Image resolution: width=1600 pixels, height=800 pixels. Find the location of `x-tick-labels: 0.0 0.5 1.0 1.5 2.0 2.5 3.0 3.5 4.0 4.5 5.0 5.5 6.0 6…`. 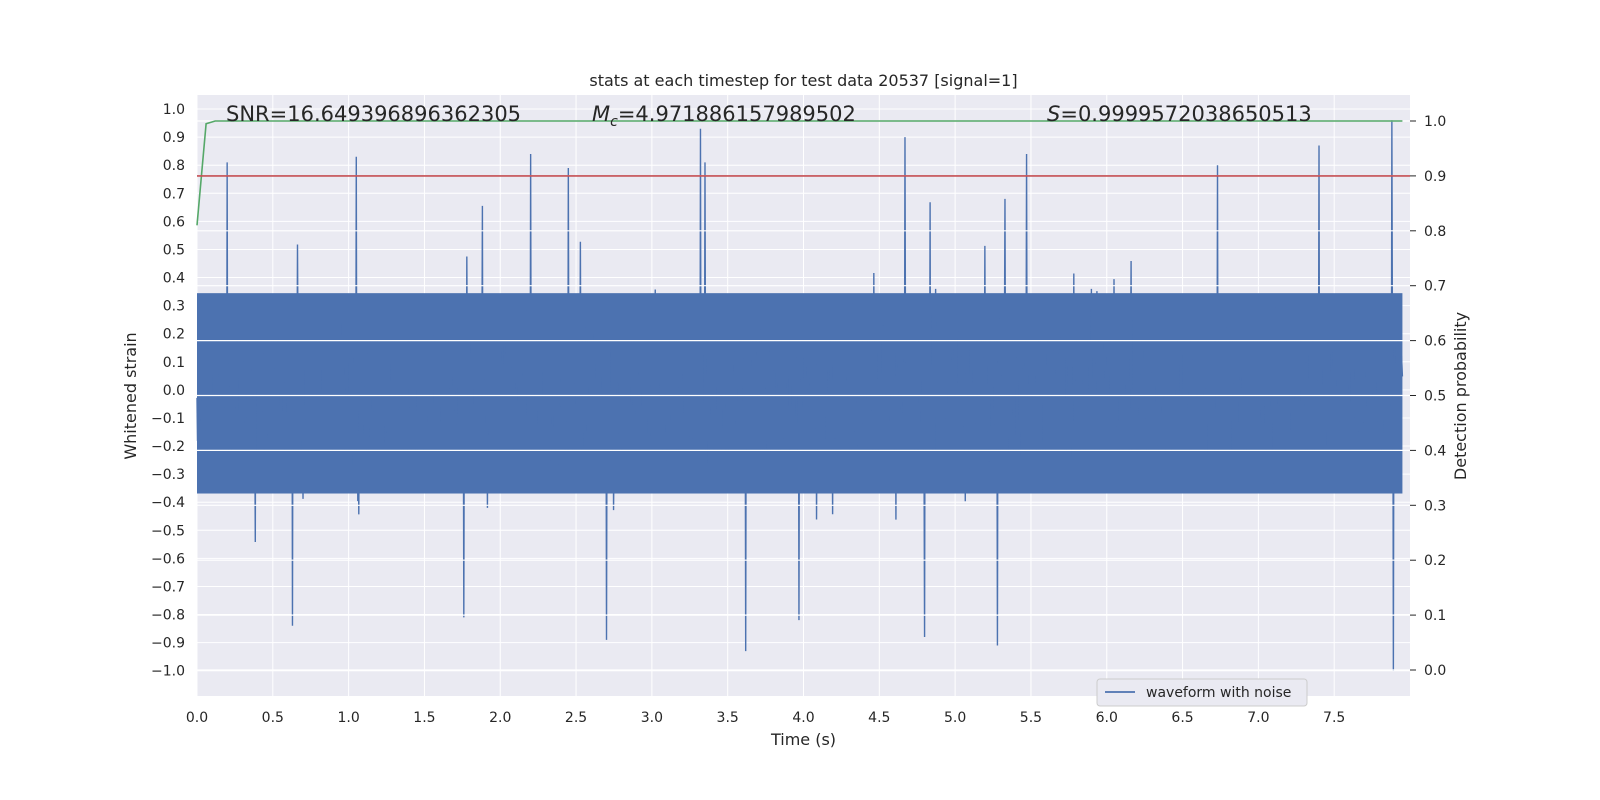

x-tick-labels: 0.0 0.5 1.0 1.5 2.0 2.5 3.0 3.5 4.0 4.5 5.0 5.5 6.0 6… is located at coordinates (765, 718).